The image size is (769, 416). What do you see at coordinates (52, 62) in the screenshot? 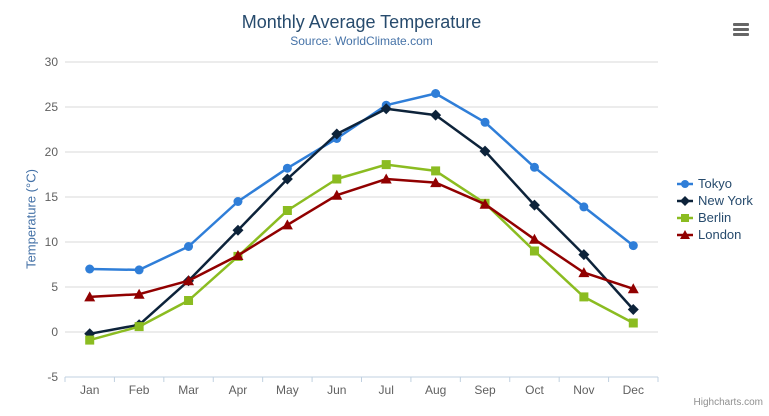
I see `y-axis-label: 30` at bounding box center [52, 62].